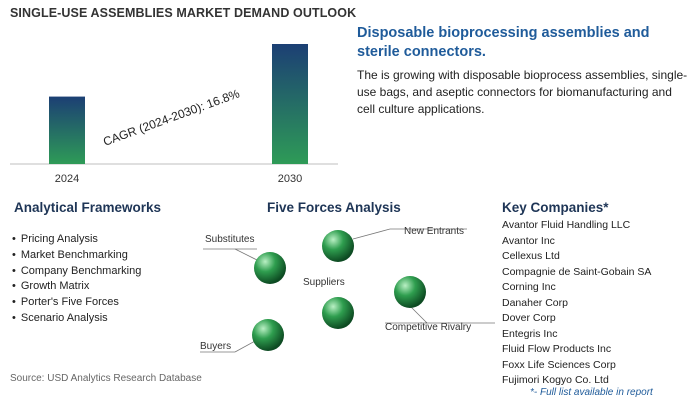 The width and height of the screenshot is (700, 401). Describe the element at coordinates (76, 272) in the screenshot. I see `framework-item: Company Benchmarking` at that location.